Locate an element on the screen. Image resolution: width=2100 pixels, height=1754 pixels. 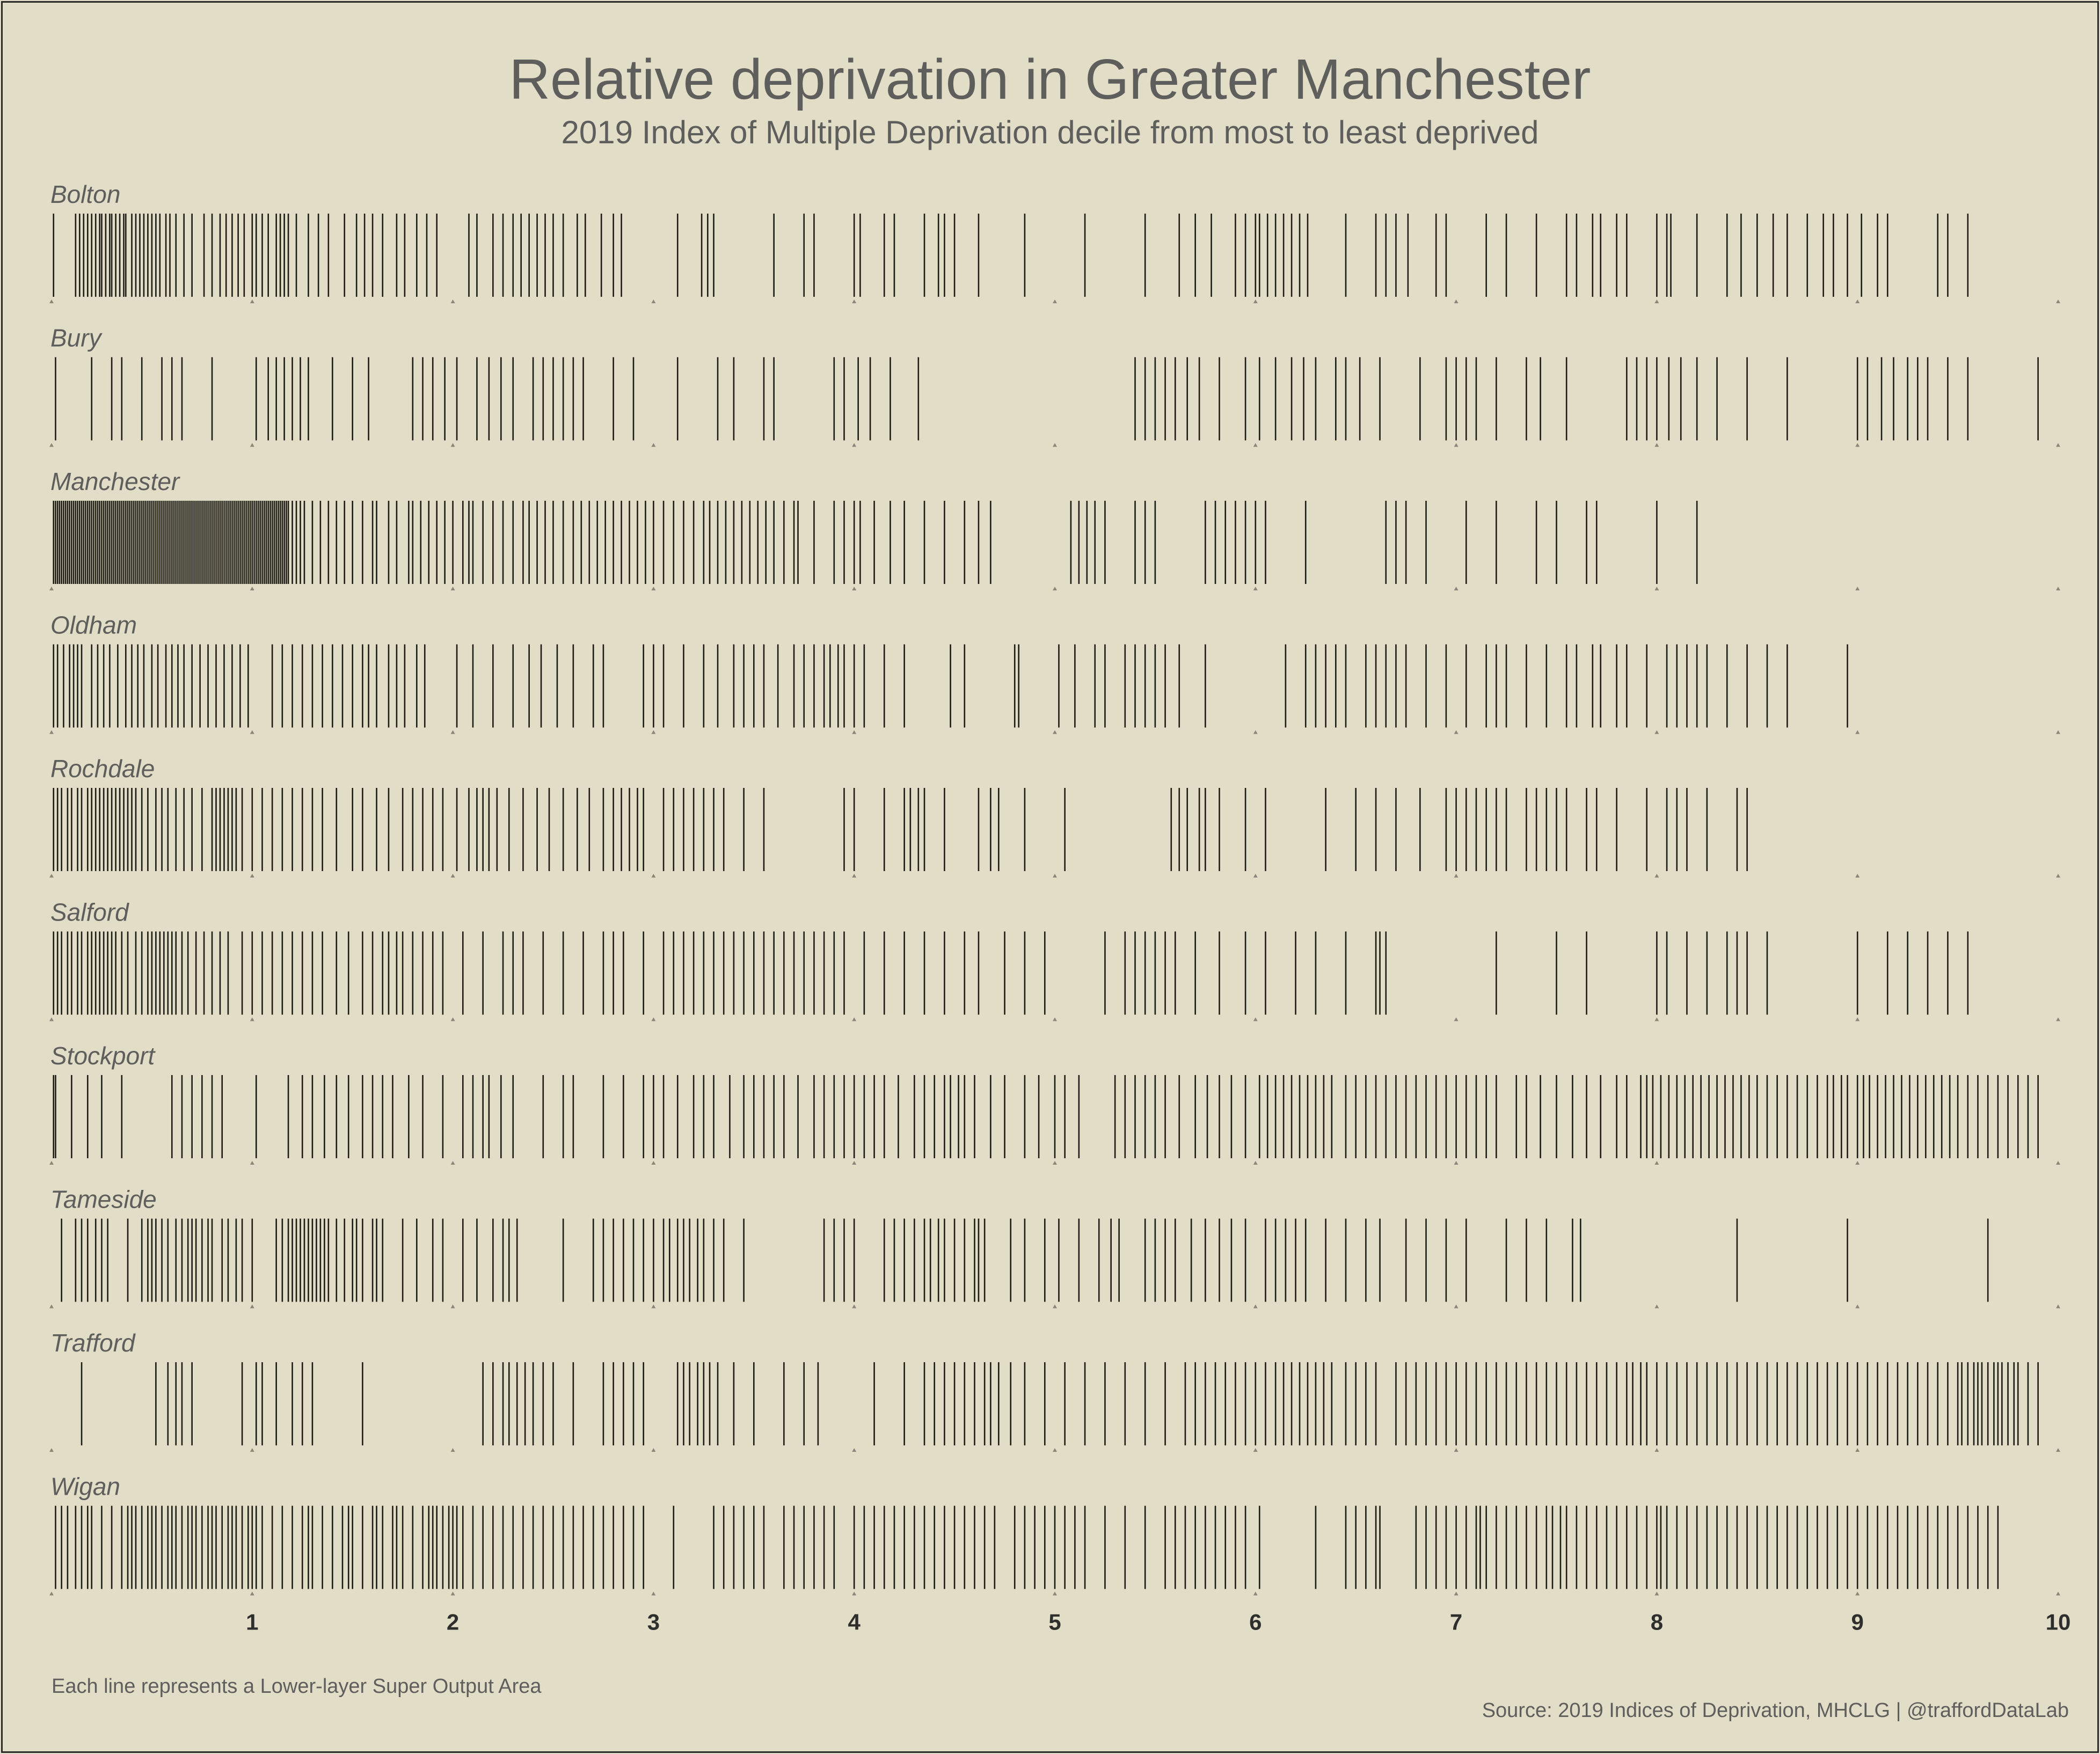
facet-label: Bury is located at coordinates (76, 338).